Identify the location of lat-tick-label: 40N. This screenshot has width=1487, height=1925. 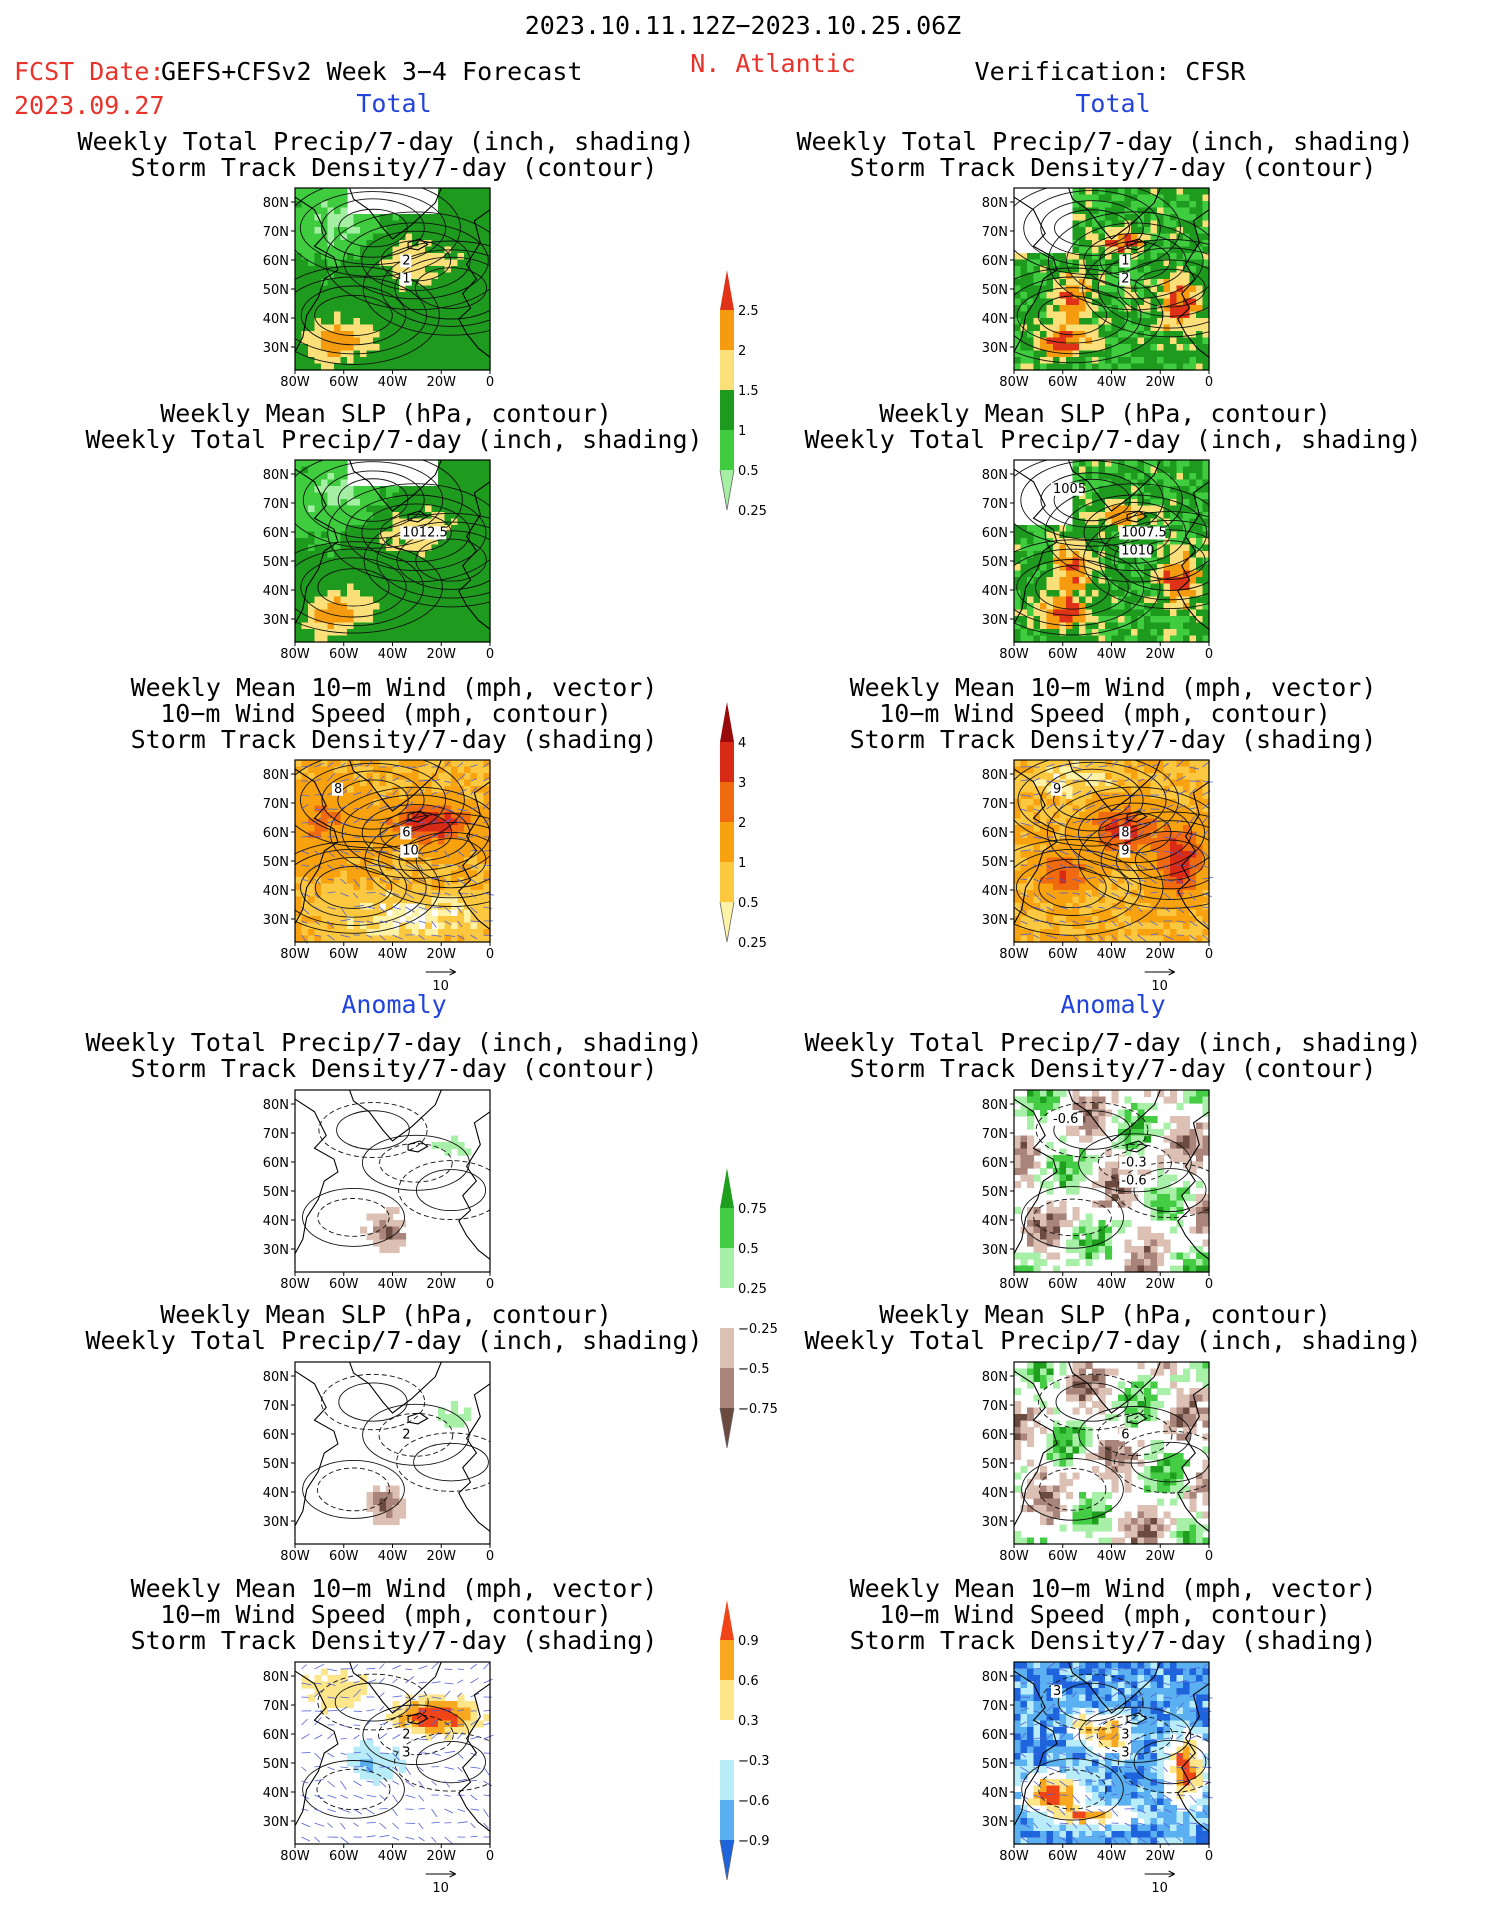
(276, 319).